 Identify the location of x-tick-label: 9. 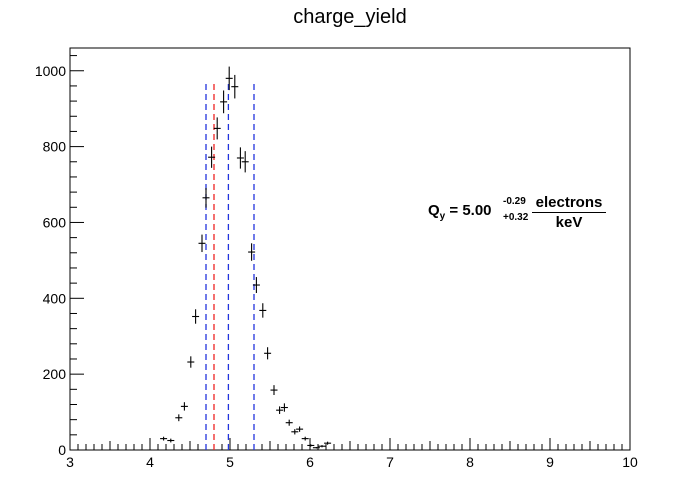
(550, 462).